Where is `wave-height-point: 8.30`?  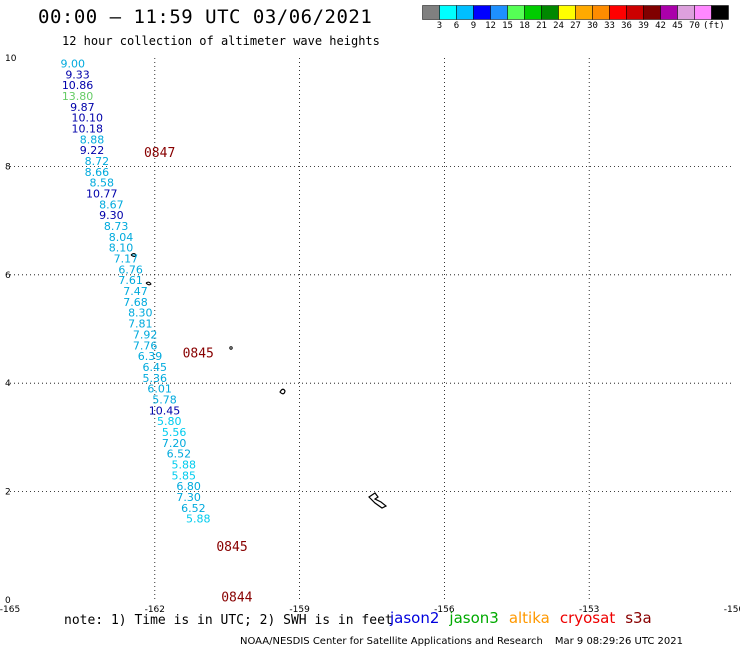 wave-height-point: 8.30 is located at coordinates (140, 313).